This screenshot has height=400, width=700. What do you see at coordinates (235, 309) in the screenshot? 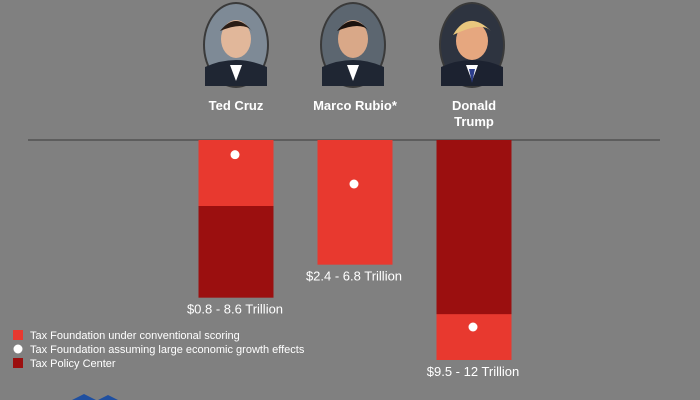
I see `candidate-1-range-label: $0.8 - 8.6 Trillion` at bounding box center [235, 309].